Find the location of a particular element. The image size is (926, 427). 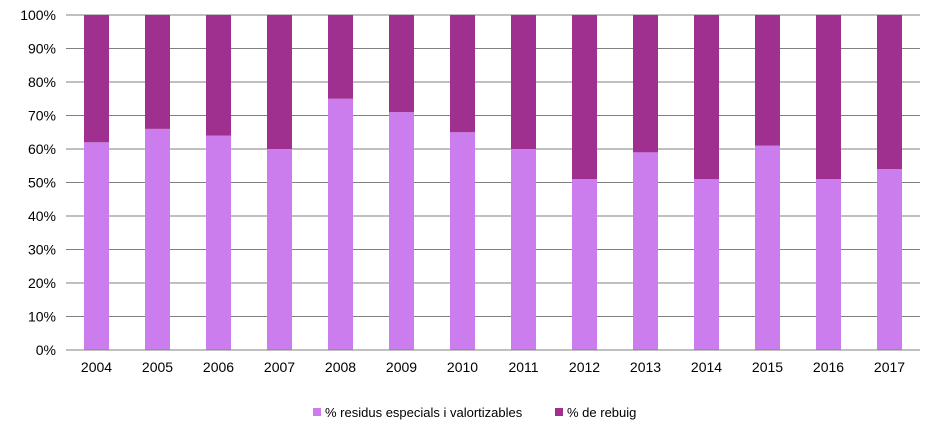

x-tick-label: 2009 is located at coordinates (401, 367).